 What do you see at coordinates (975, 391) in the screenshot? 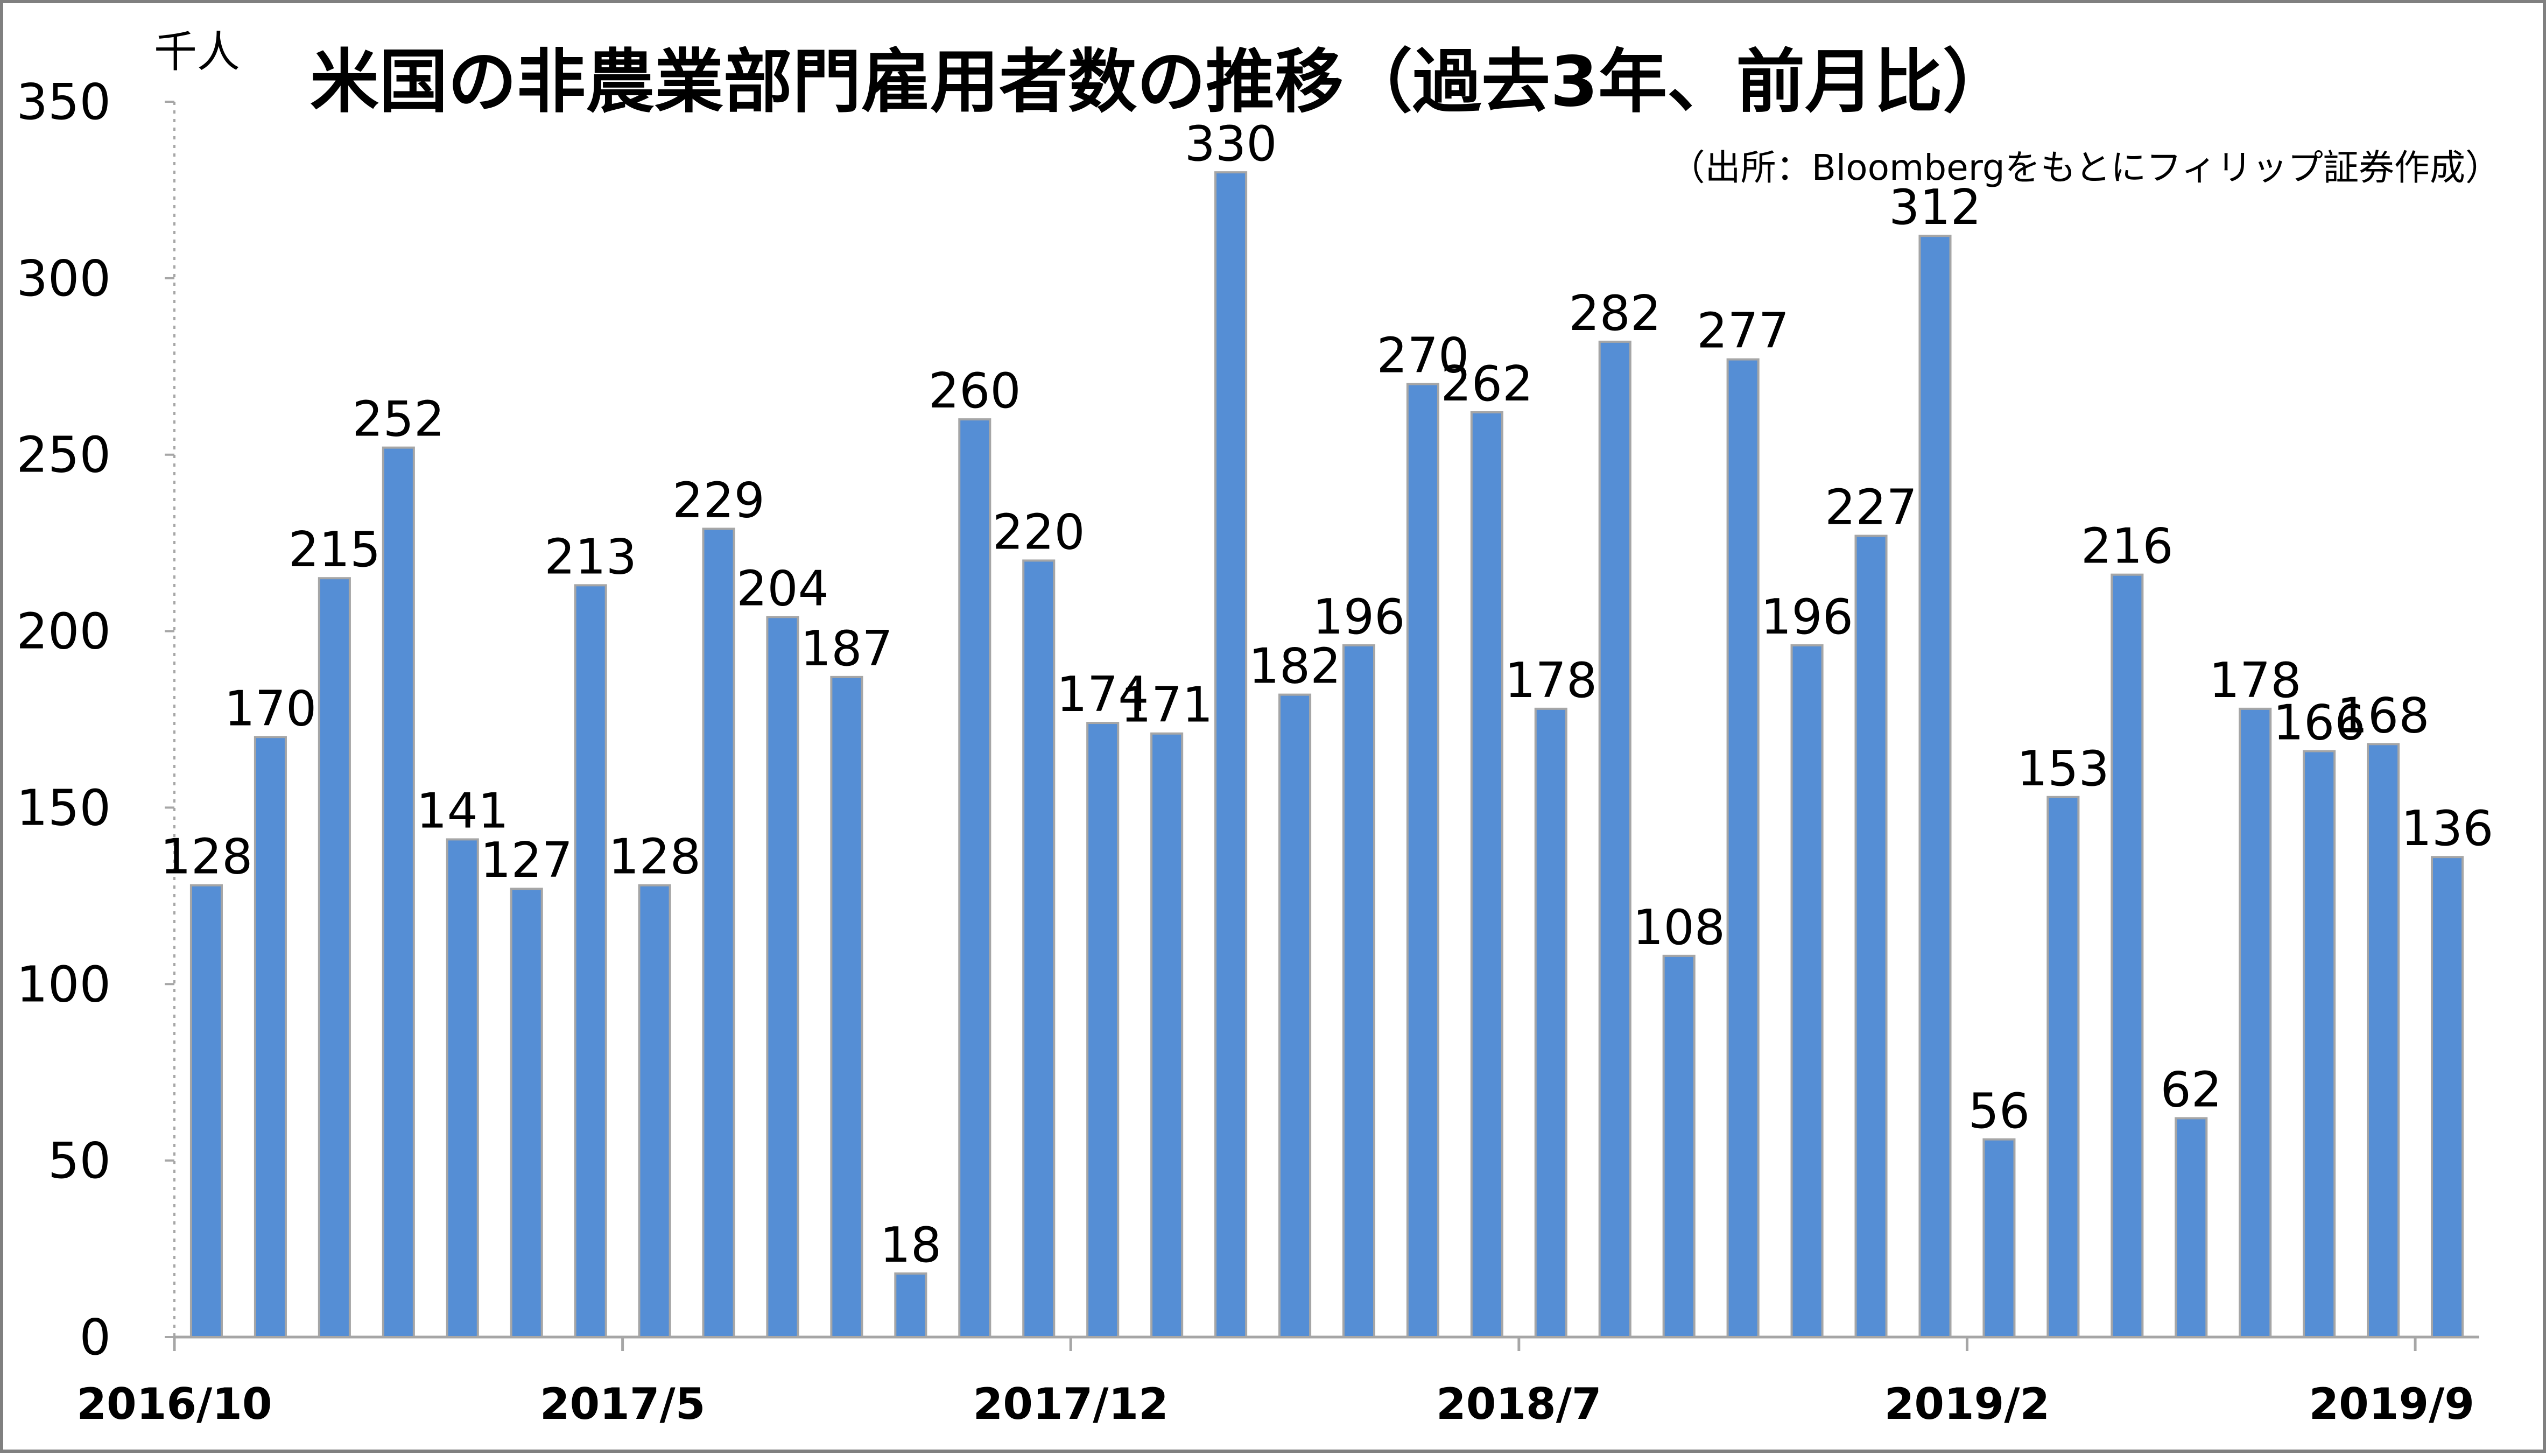
I see `value-label-2017-10: 260` at bounding box center [975, 391].